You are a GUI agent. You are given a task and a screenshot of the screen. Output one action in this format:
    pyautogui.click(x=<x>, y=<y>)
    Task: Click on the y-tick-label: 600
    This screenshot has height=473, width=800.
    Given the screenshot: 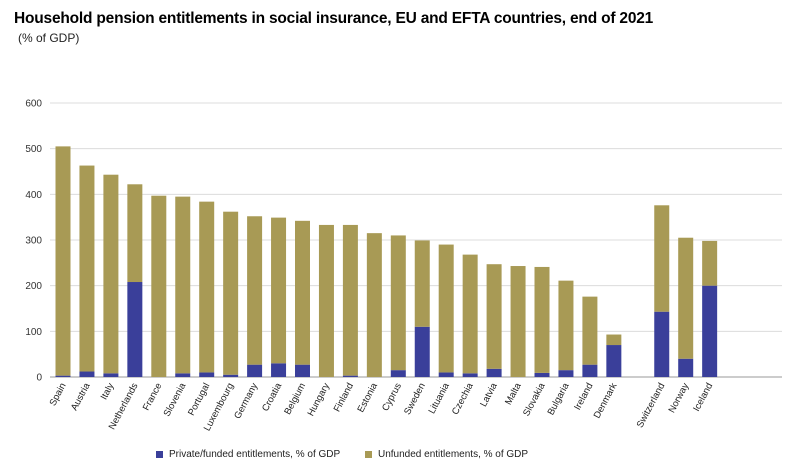 What is the action you would take?
    pyautogui.click(x=33, y=104)
    